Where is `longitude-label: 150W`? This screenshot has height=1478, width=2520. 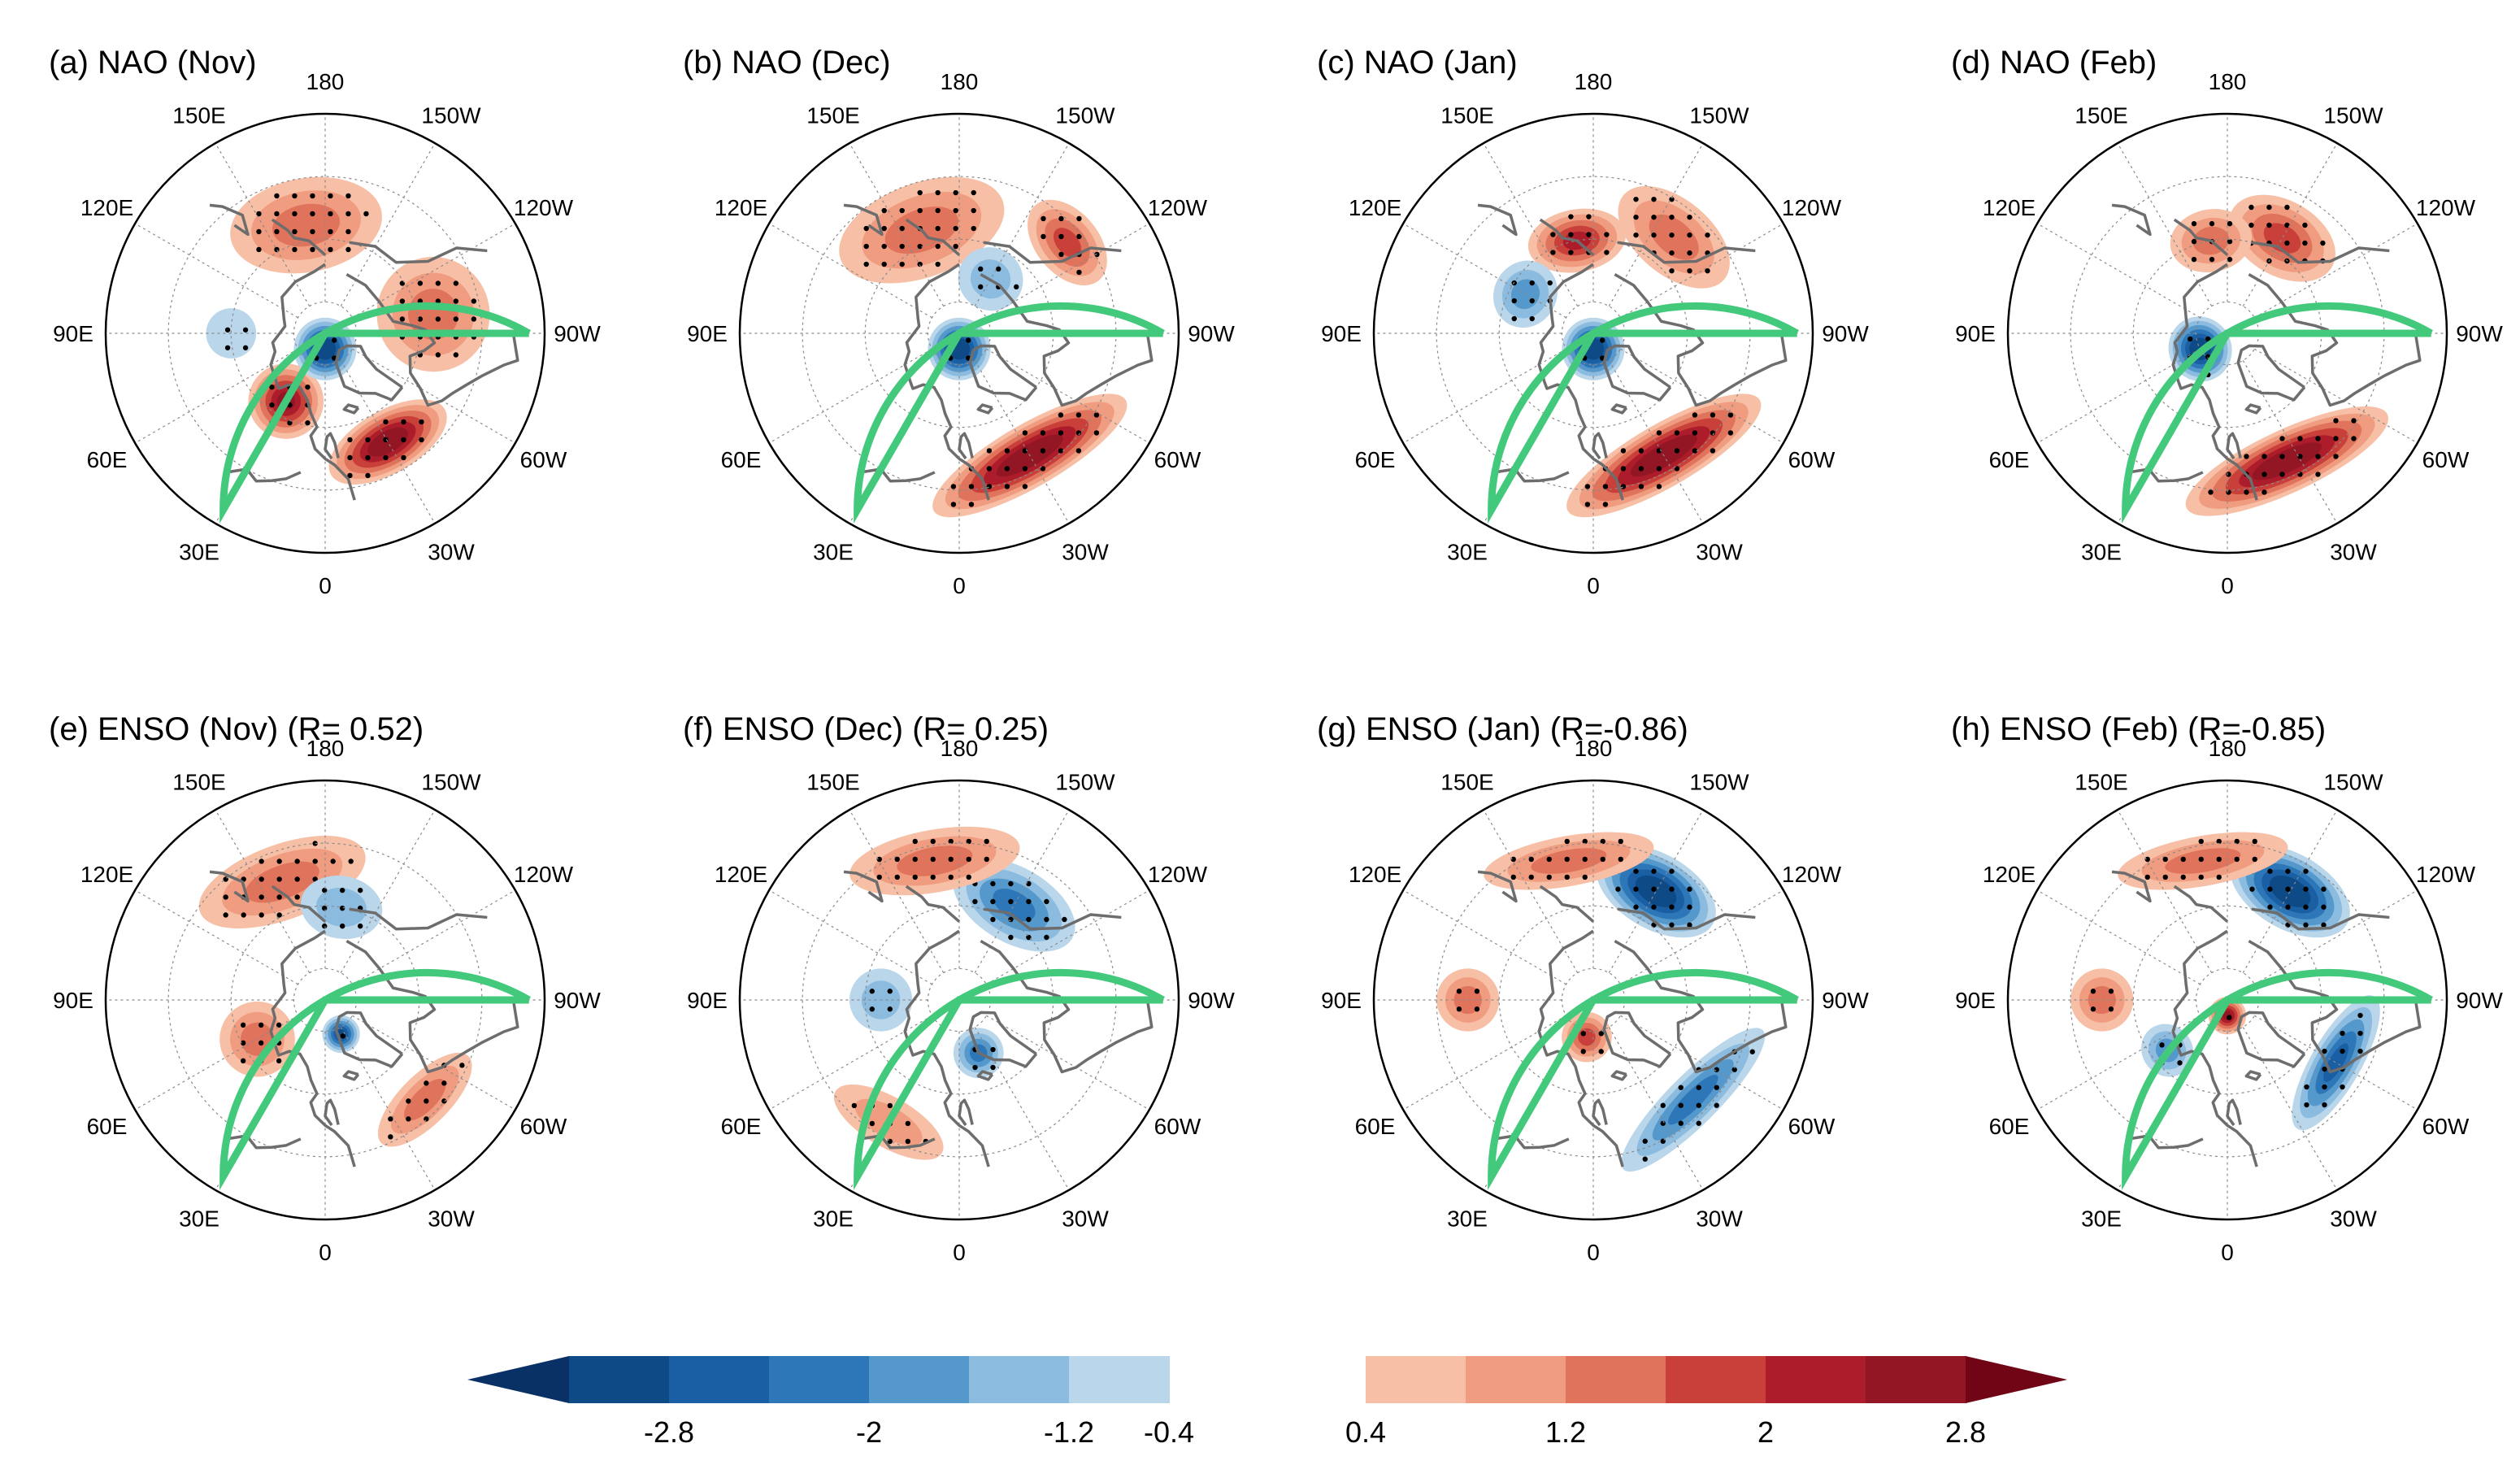 longitude-label: 150W is located at coordinates (1085, 783).